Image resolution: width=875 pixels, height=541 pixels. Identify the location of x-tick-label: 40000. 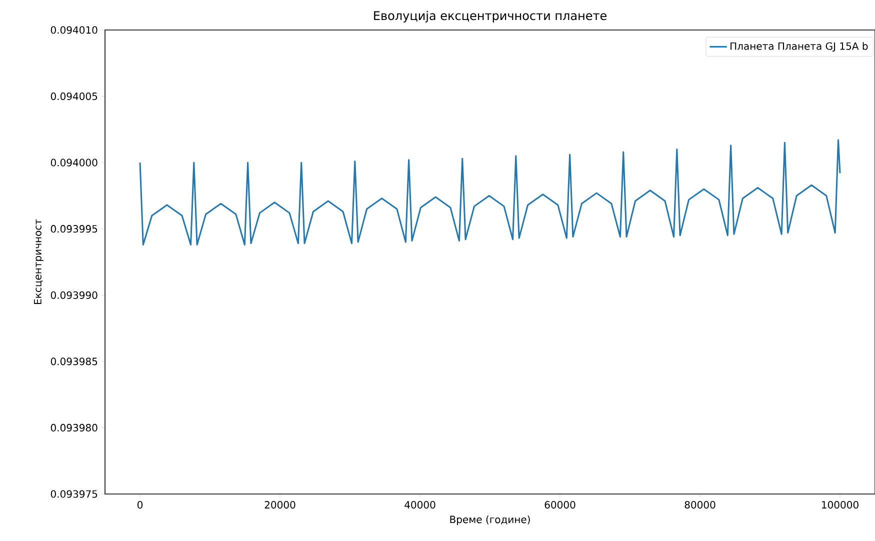
(420, 505).